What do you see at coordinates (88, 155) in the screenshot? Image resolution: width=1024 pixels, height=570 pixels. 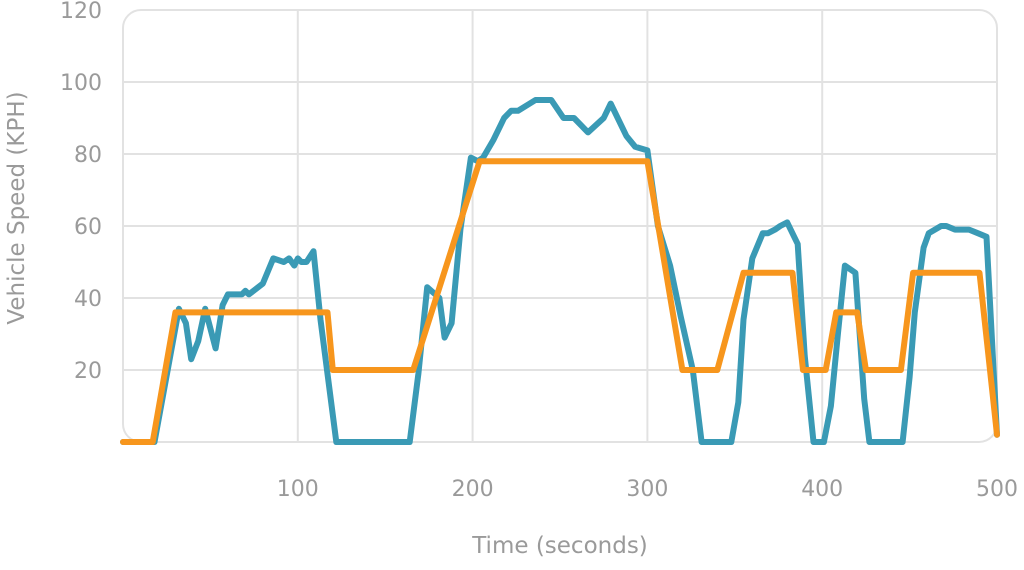 I see `y-tick-label: 80` at bounding box center [88, 155].